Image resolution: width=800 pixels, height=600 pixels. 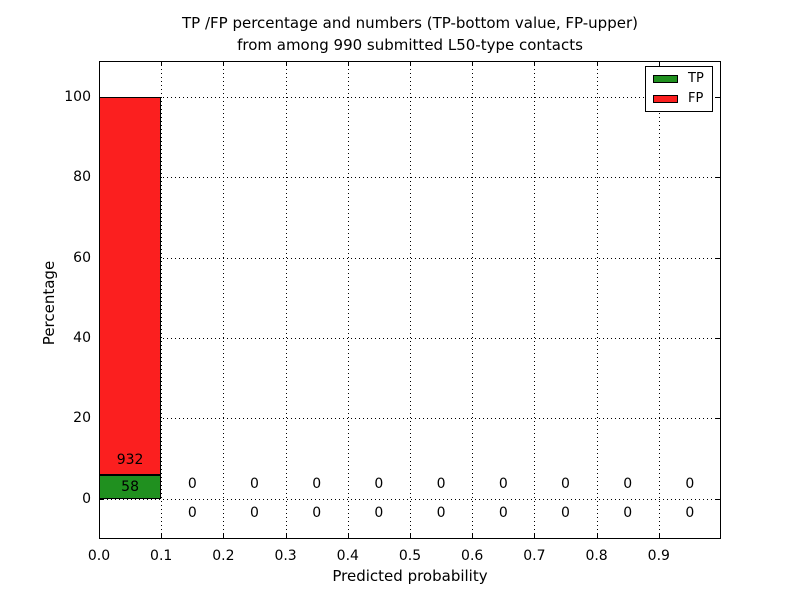 What do you see at coordinates (82, 177) in the screenshot?
I see `y-tick-label: 80` at bounding box center [82, 177].